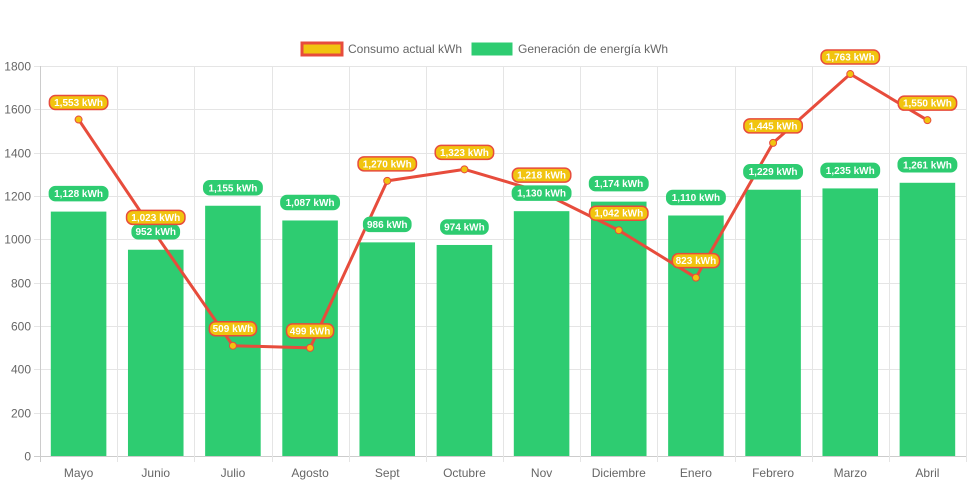  Describe the element at coordinates (17, 110) in the screenshot. I see `y-tick-label: 1600` at that location.